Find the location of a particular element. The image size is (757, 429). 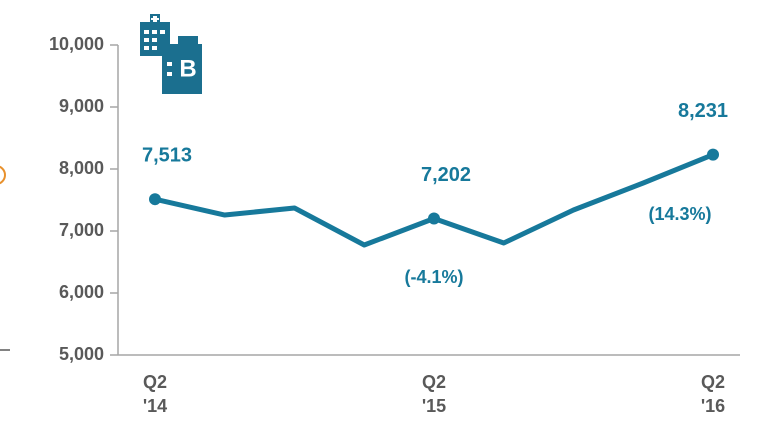

value-label: 7,513 is located at coordinates (167, 155).